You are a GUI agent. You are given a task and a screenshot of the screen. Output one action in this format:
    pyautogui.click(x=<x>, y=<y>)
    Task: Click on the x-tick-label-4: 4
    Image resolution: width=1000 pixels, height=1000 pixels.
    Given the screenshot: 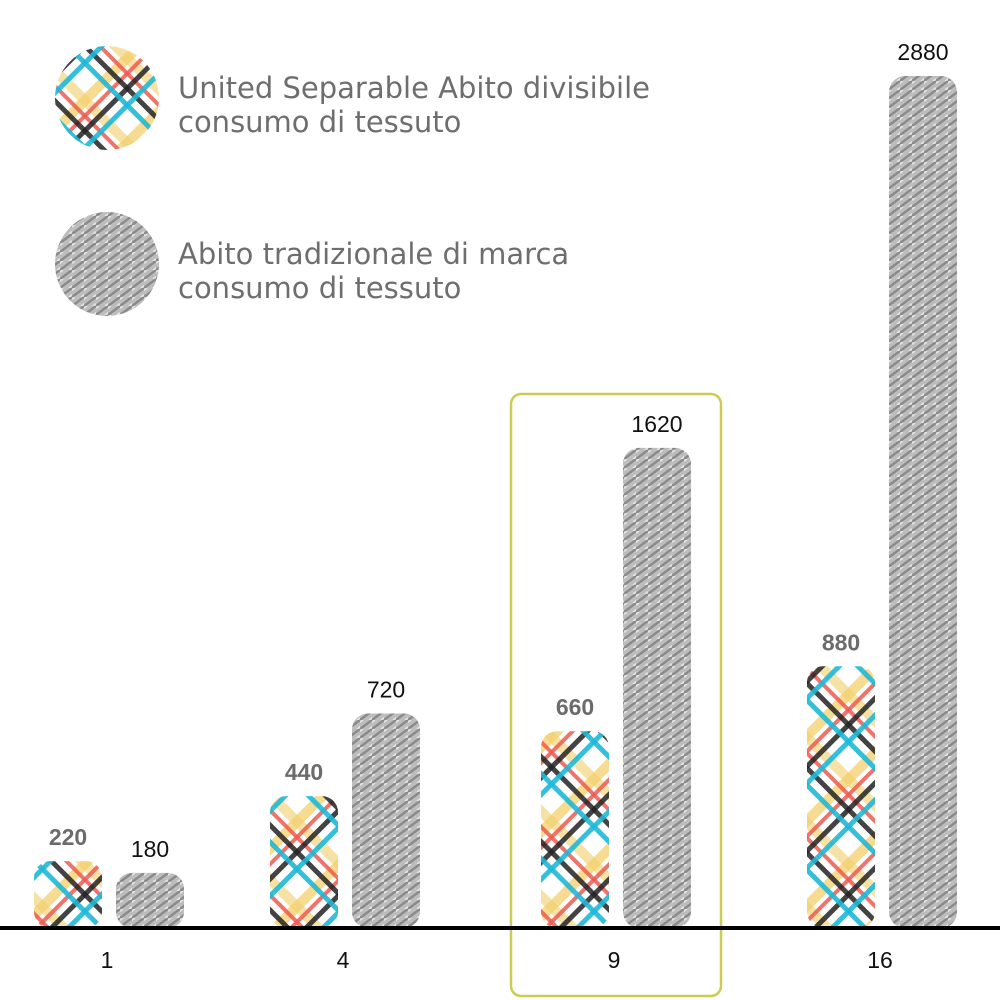 What is the action you would take?
    pyautogui.click(x=343, y=960)
    